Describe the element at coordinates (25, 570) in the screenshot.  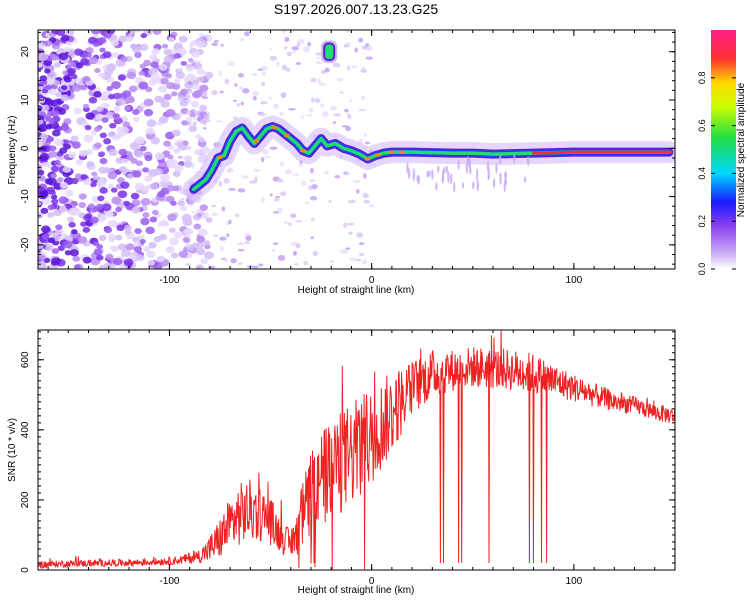
I see `snr-y-tick-label: 0` at that location.